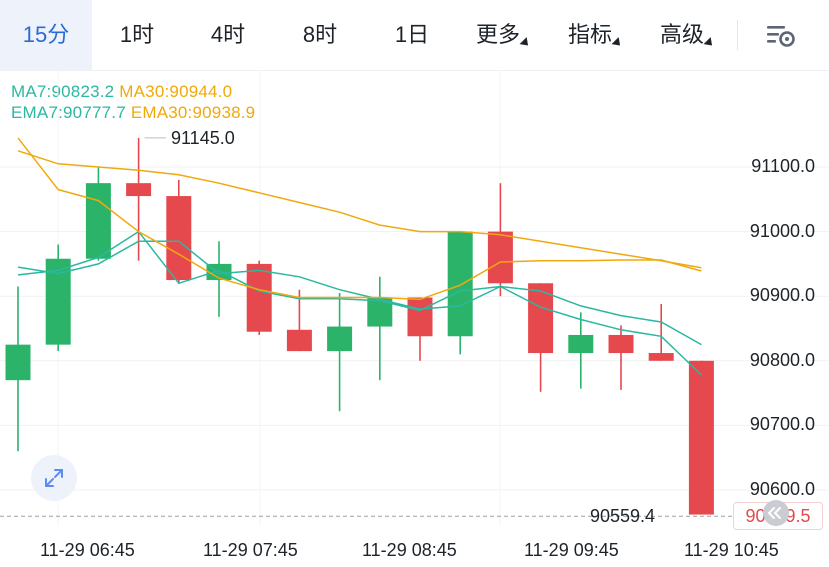 Image resolution: width=829 pixels, height=567 pixels. Describe the element at coordinates (737, 35) in the screenshot. I see `tab-divider` at that location.